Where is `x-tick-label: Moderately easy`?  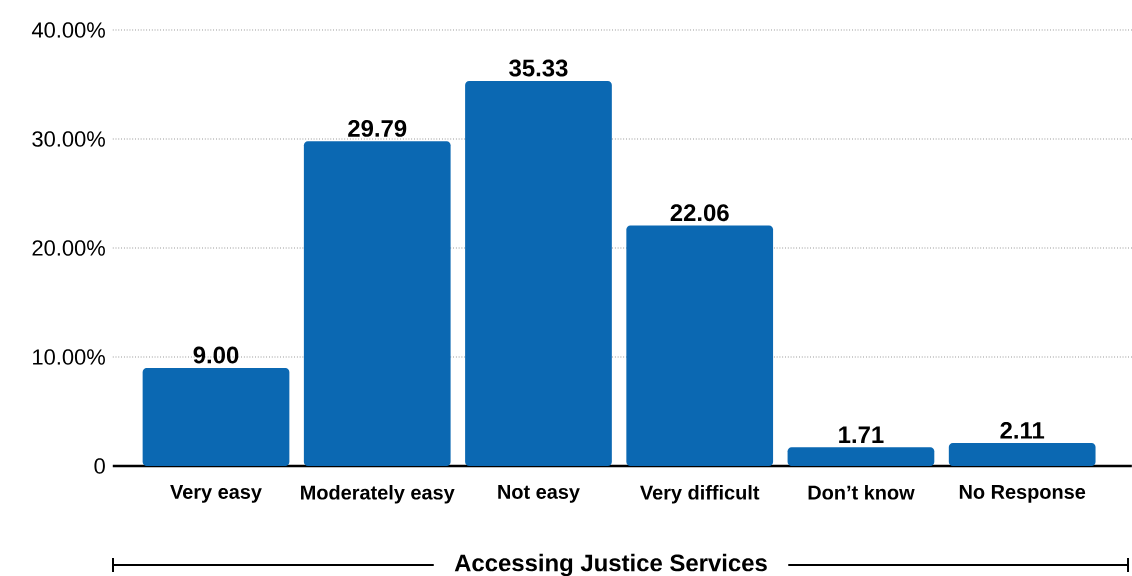
x-tick-label: Moderately easy is located at coordinates (378, 494).